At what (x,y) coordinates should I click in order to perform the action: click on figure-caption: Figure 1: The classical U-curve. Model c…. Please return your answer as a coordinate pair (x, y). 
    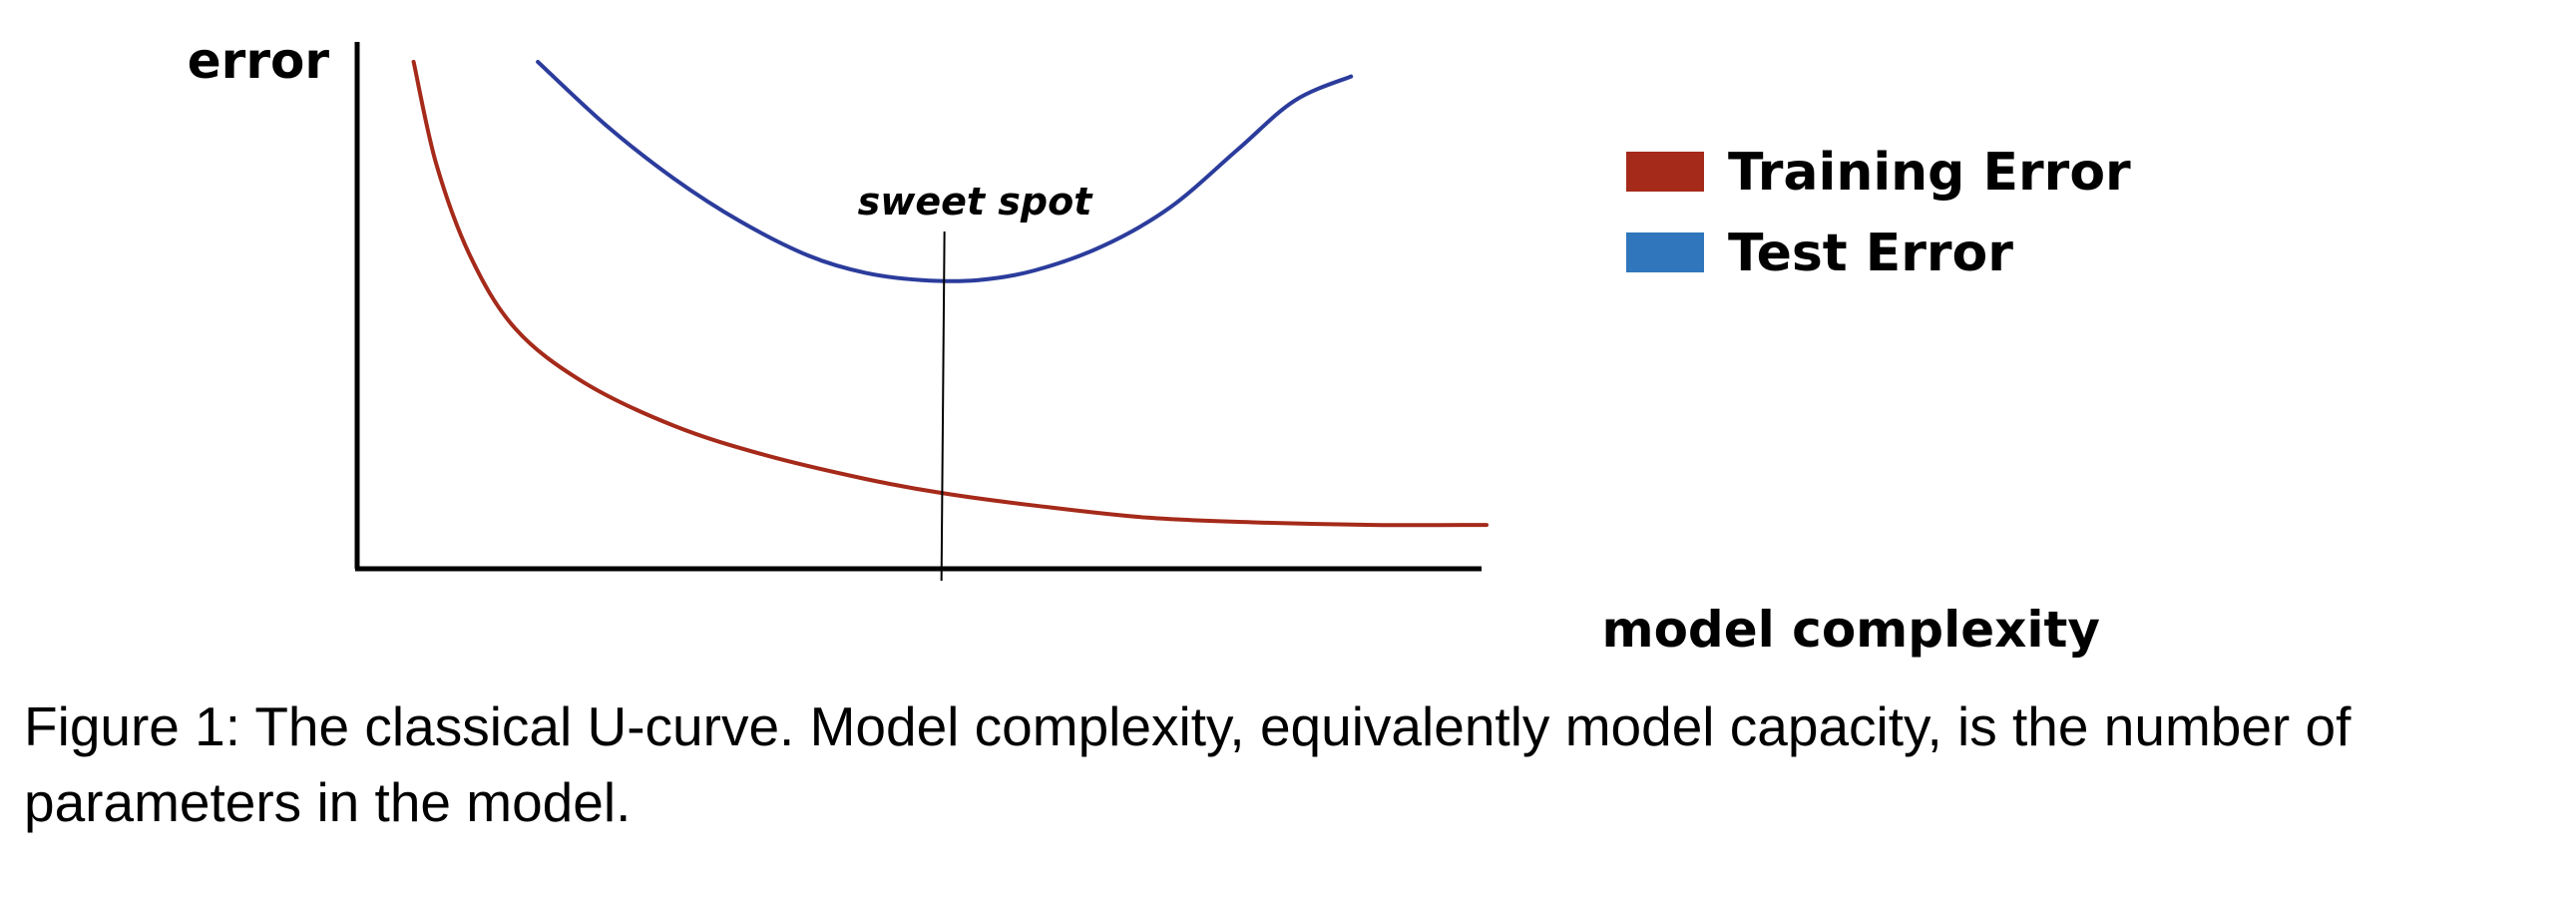
    Looking at the image, I should click on (1188, 764).